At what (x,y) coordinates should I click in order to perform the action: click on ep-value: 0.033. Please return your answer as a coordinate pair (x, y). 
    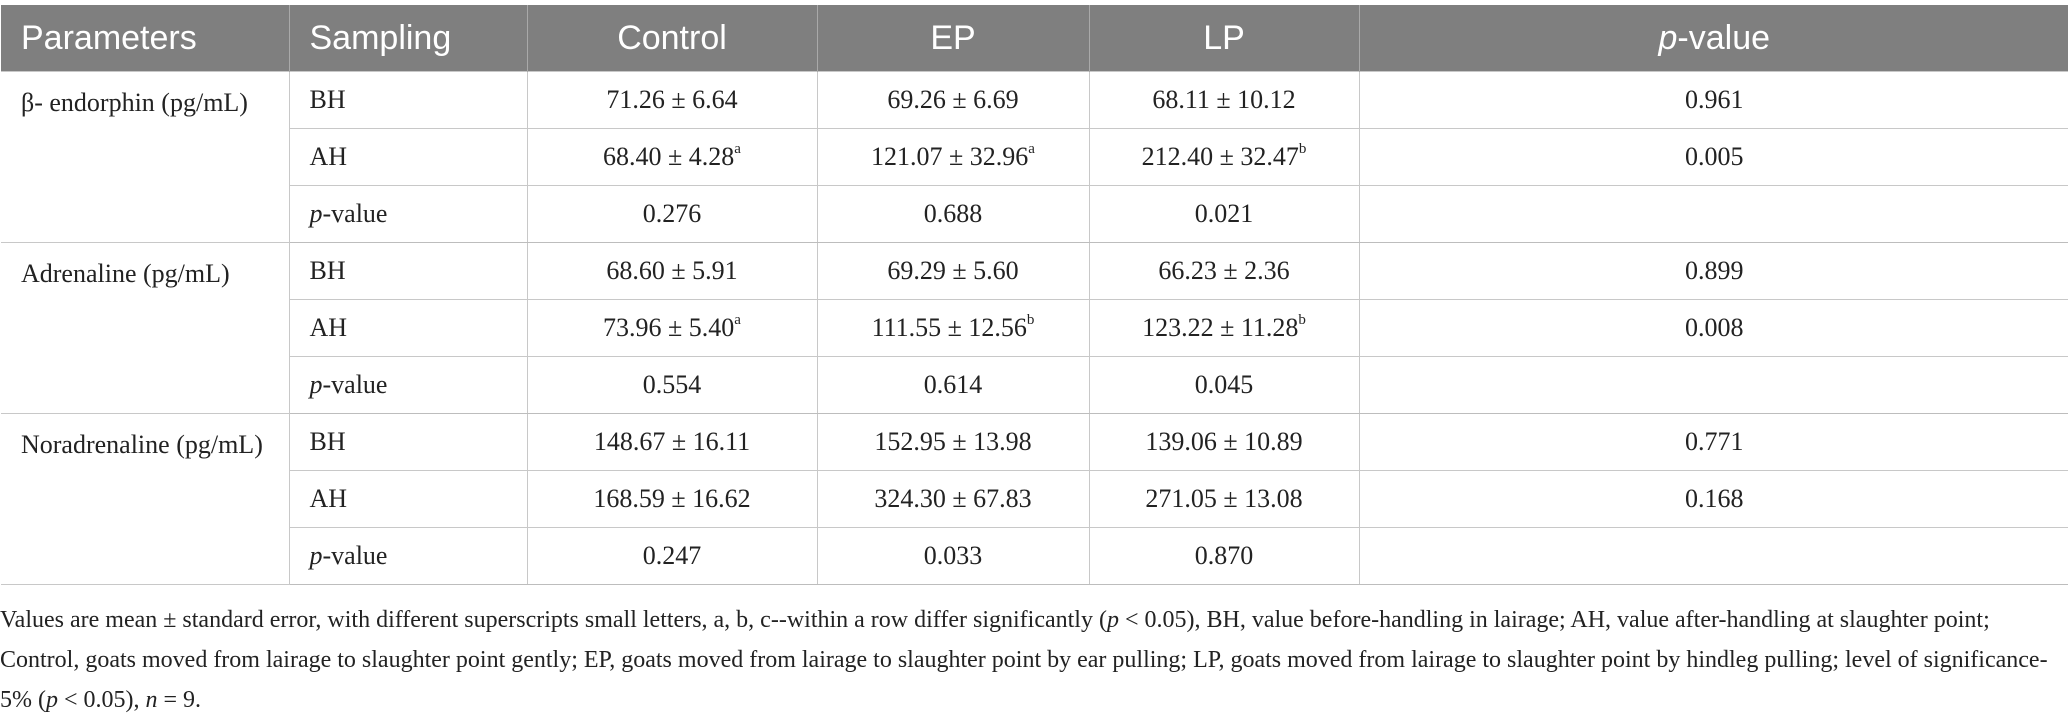
    Looking at the image, I should click on (953, 555).